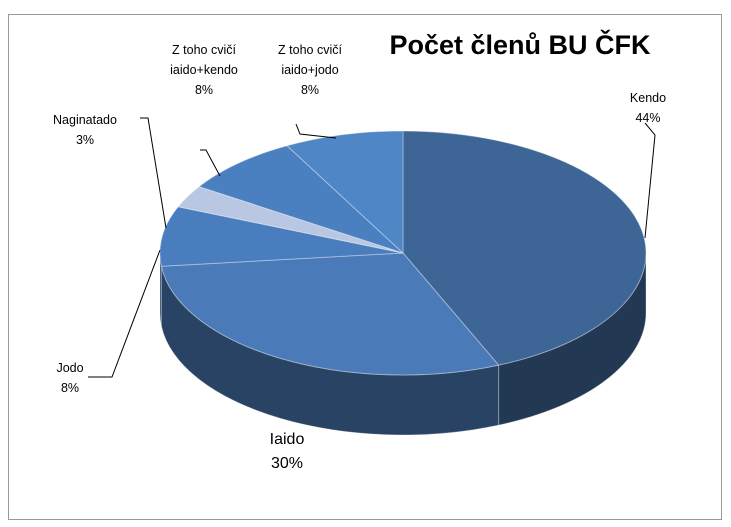 Image resolution: width=731 pixels, height=527 pixels. Describe the element at coordinates (648, 118) in the screenshot. I see `label-value: 44%` at that location.